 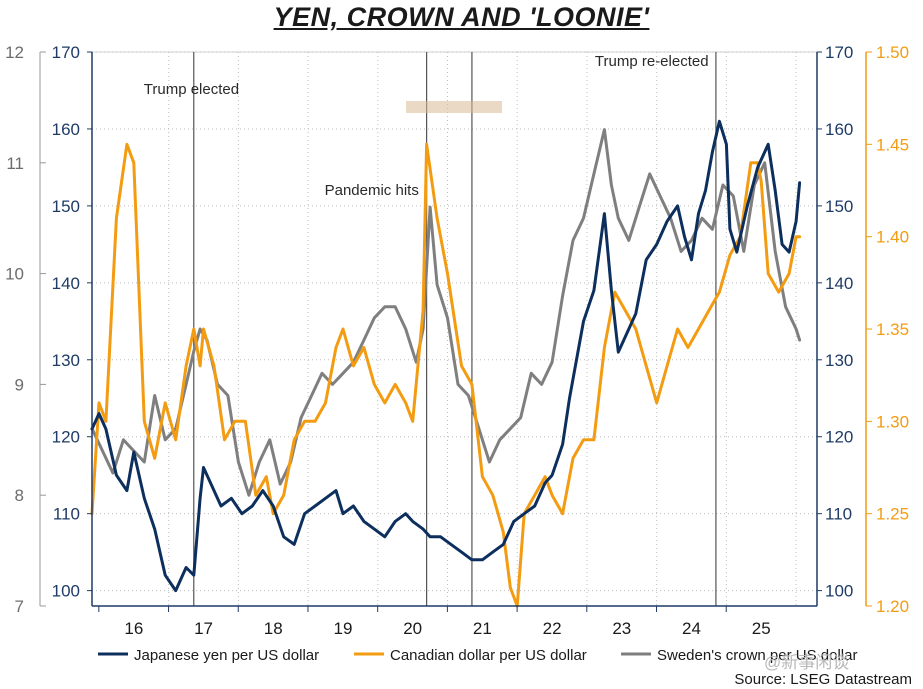 What do you see at coordinates (412, 628) in the screenshot?
I see `x-tick-label: 20` at bounding box center [412, 628].